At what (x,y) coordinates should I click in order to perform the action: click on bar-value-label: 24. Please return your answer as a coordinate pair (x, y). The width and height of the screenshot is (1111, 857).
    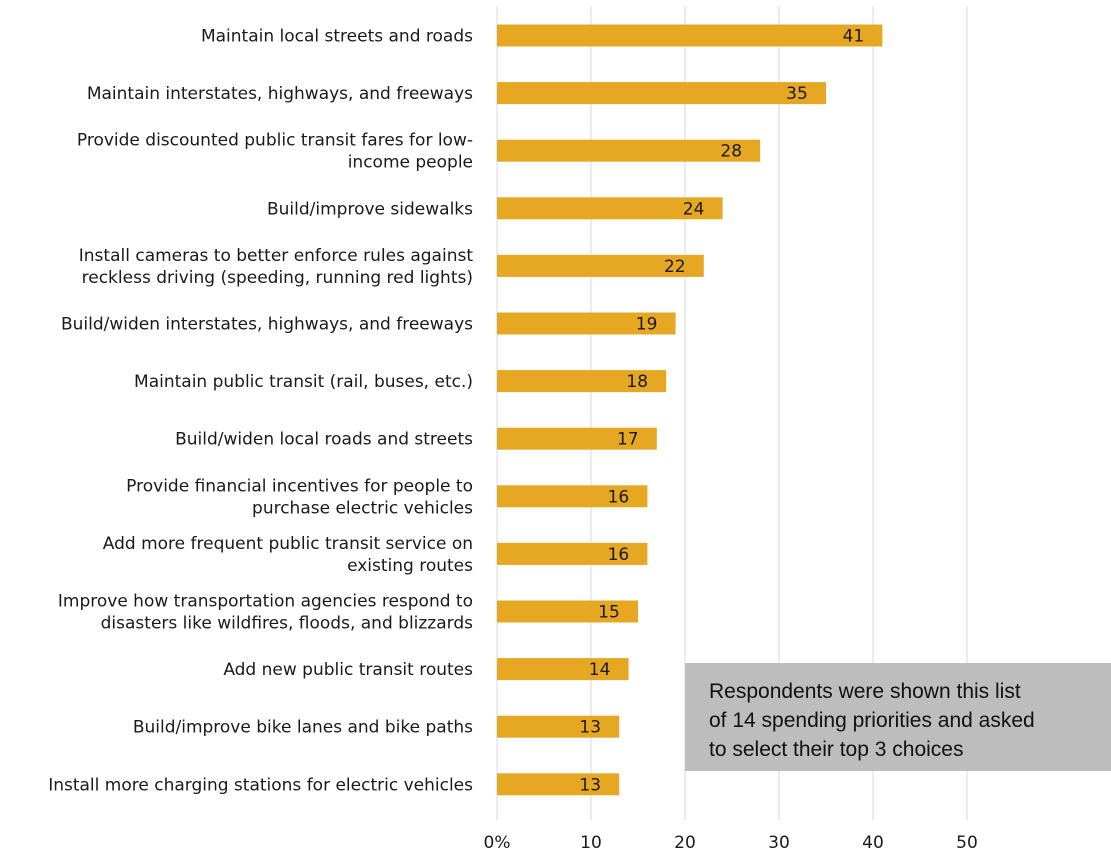
    Looking at the image, I should click on (694, 209).